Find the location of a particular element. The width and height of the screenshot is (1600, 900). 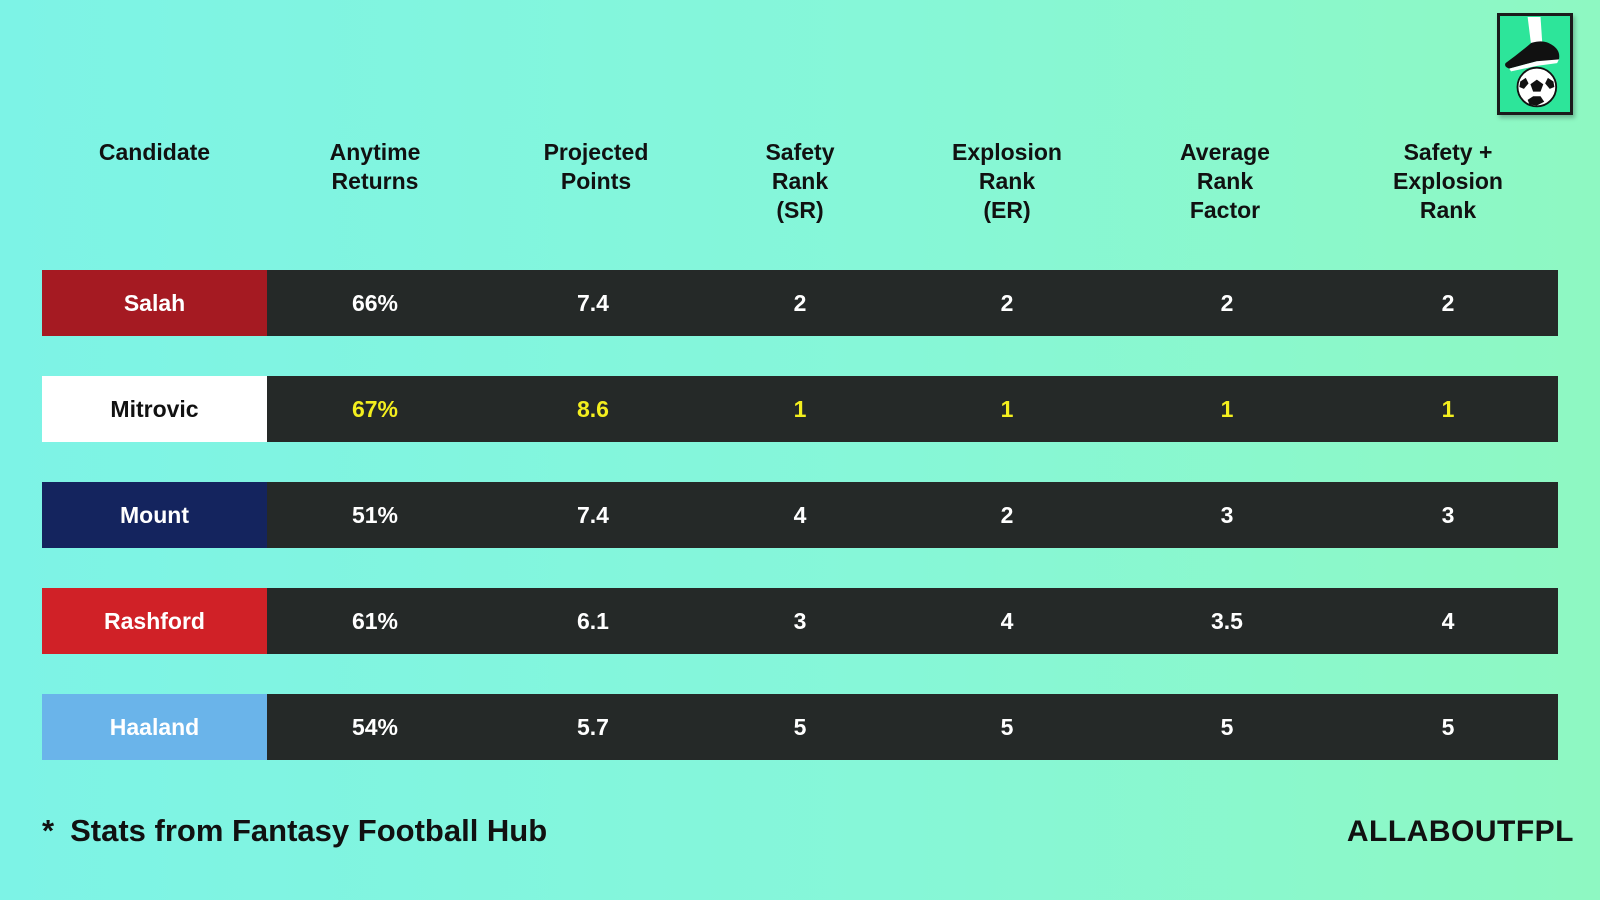

table-cell: 51% is located at coordinates (375, 514).